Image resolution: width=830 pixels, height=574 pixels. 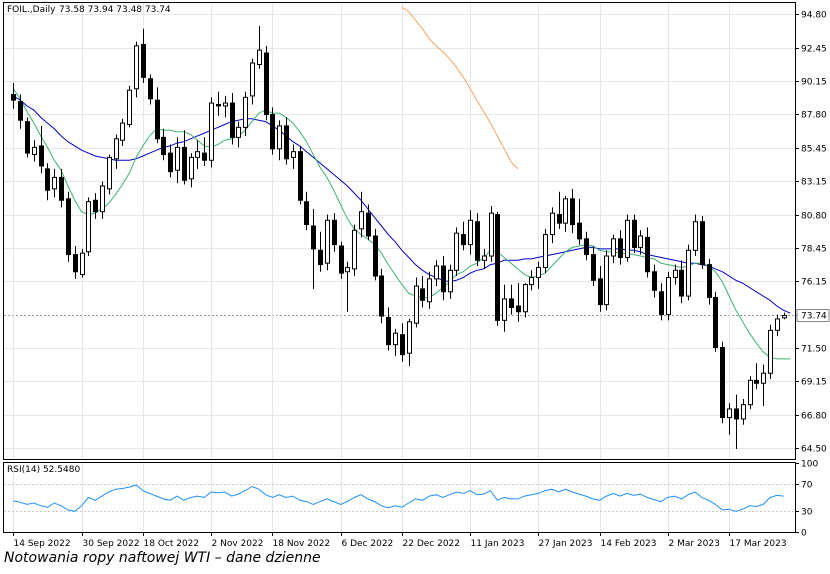 What do you see at coordinates (432, 543) in the screenshot?
I see `x-tick-label: 22 Dec 2022` at bounding box center [432, 543].